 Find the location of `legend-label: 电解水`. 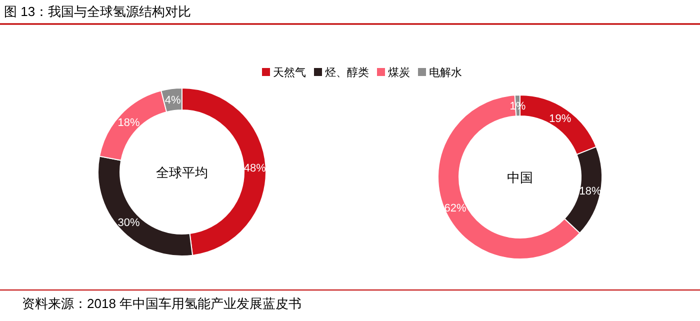

legend-label: 电解水 is located at coordinates (445, 72).